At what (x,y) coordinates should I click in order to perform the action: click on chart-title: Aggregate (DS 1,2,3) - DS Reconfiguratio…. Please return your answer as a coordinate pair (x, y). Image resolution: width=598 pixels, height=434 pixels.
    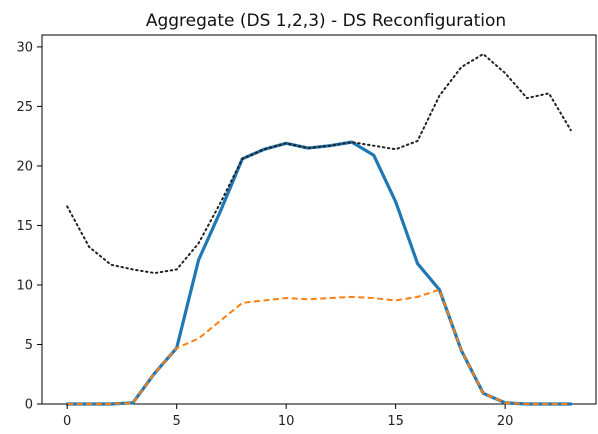
    Looking at the image, I should click on (326, 21).